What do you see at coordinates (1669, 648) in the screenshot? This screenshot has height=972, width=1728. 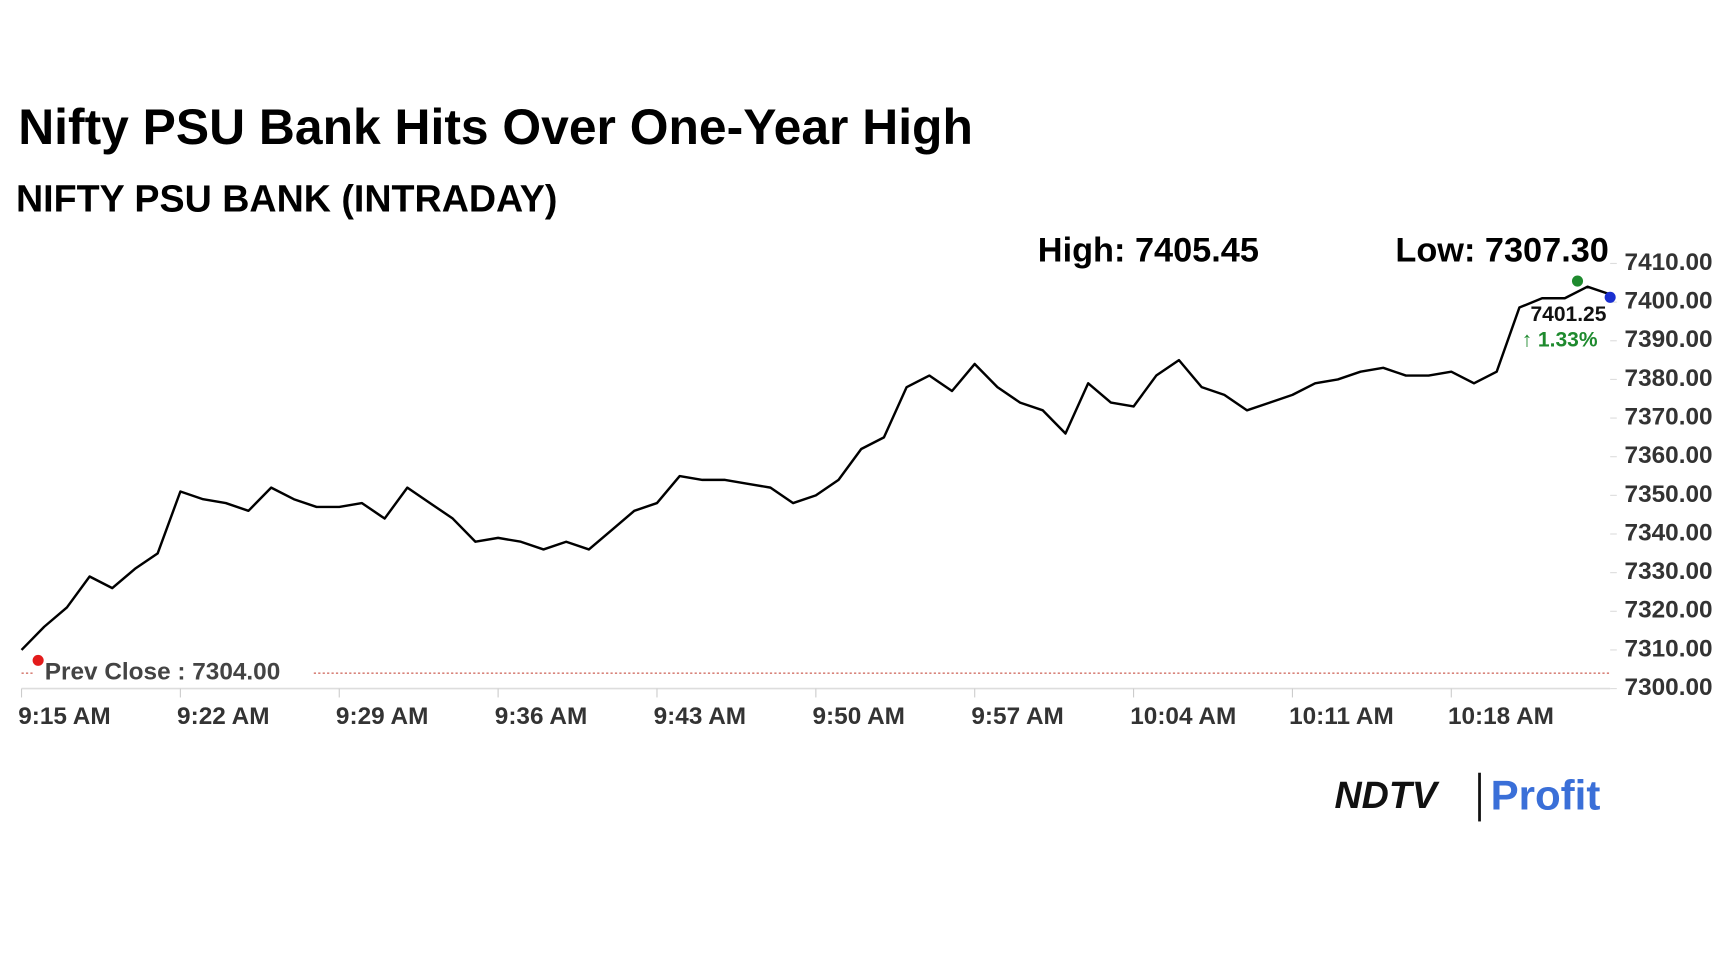 I see `y-tick-label: 7310.00` at bounding box center [1669, 648].